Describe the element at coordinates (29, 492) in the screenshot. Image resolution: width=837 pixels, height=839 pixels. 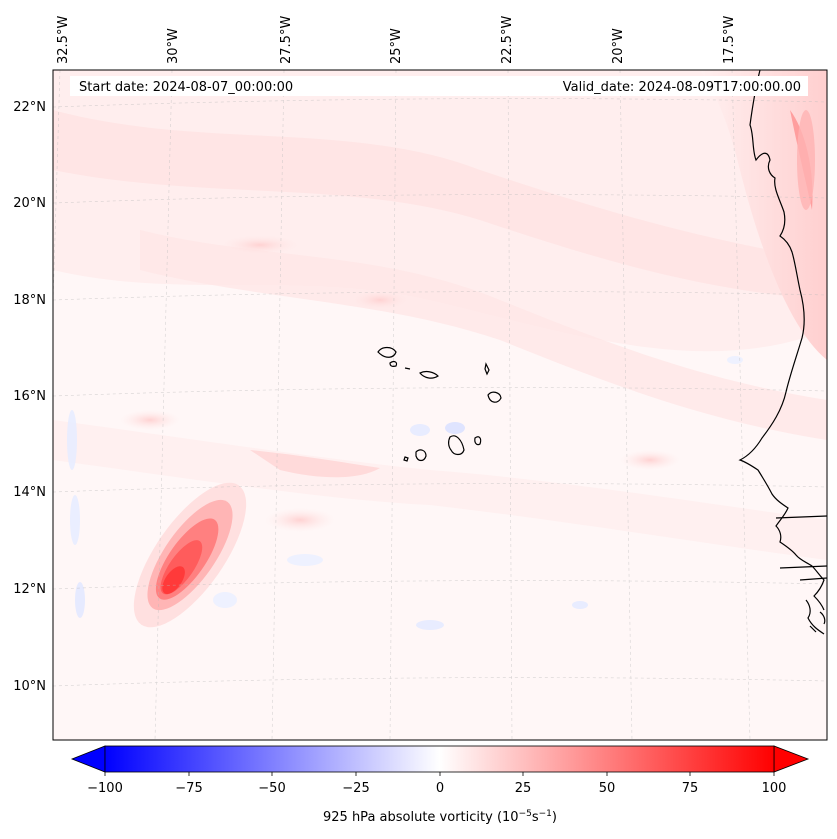
I see `lat-label: 14°N` at that location.